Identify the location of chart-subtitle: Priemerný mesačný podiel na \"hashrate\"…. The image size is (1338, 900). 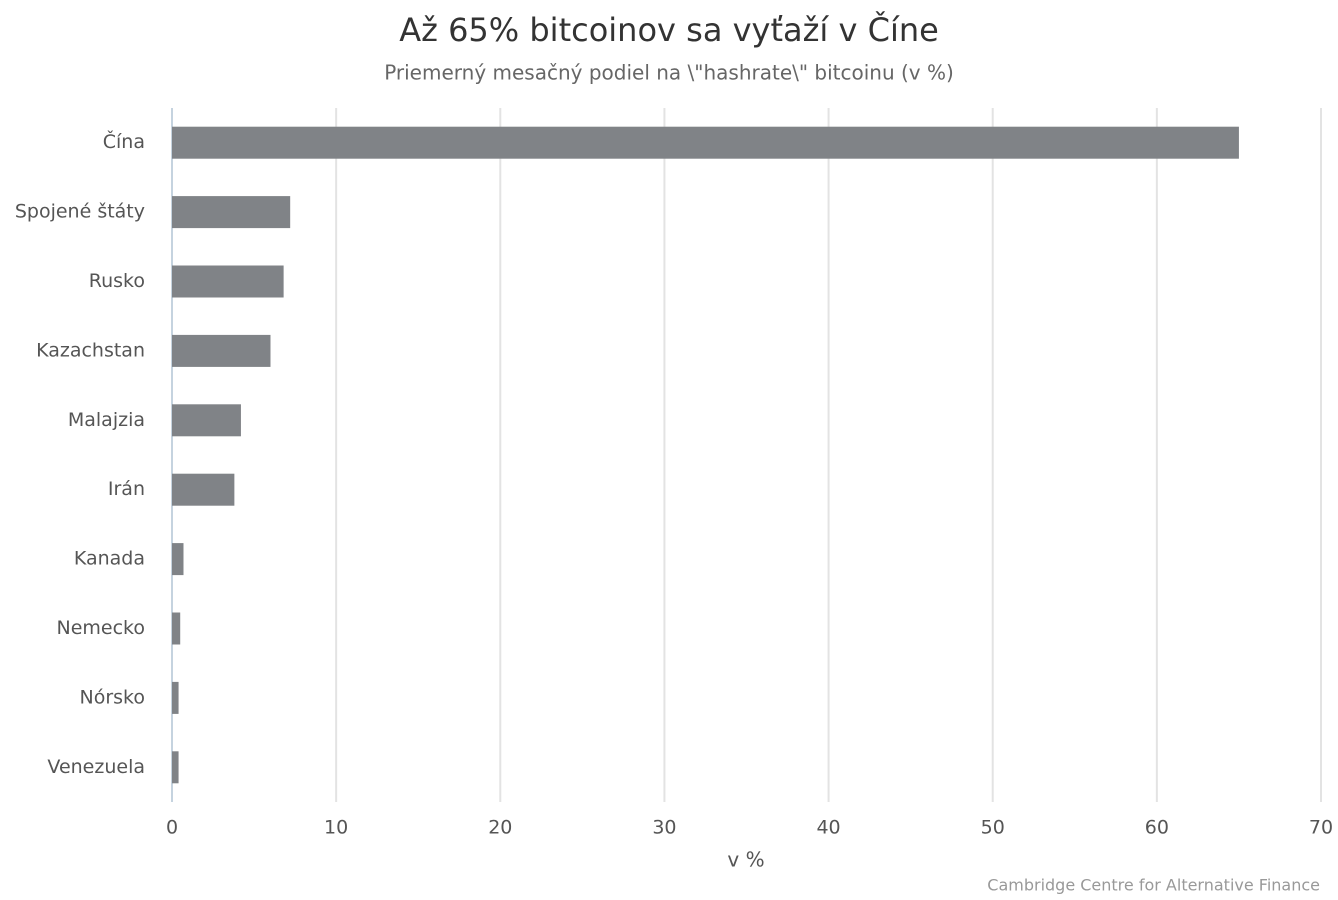
(669, 73).